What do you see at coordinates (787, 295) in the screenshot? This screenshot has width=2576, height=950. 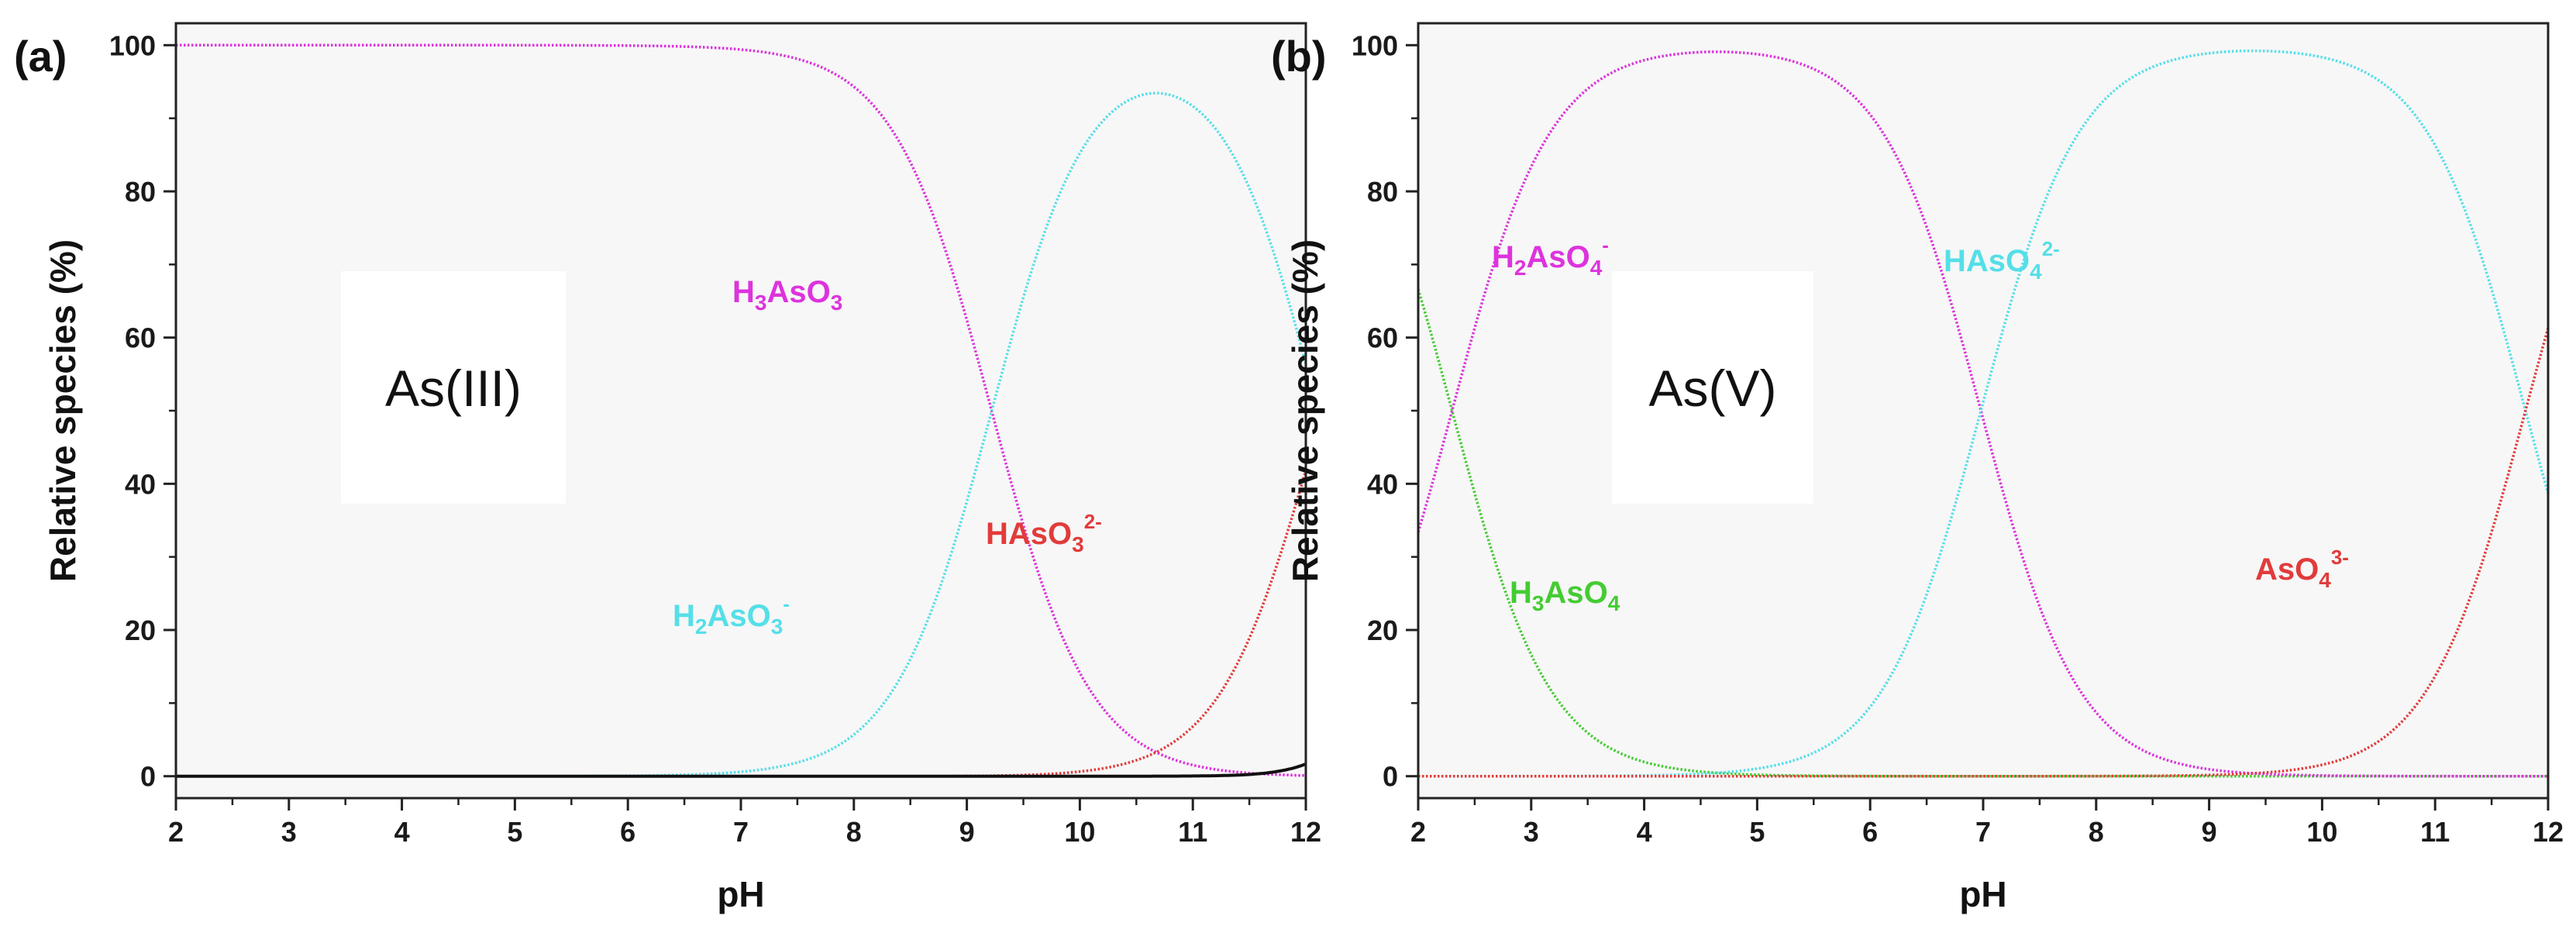 I see `species-label: H3AsO3` at bounding box center [787, 295].